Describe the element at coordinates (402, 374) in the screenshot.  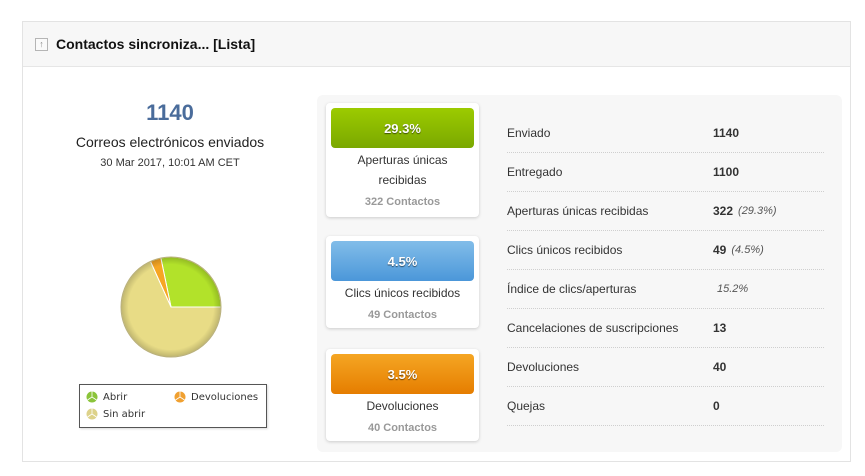
I see `card-percent-bar: 3.5%` at that location.